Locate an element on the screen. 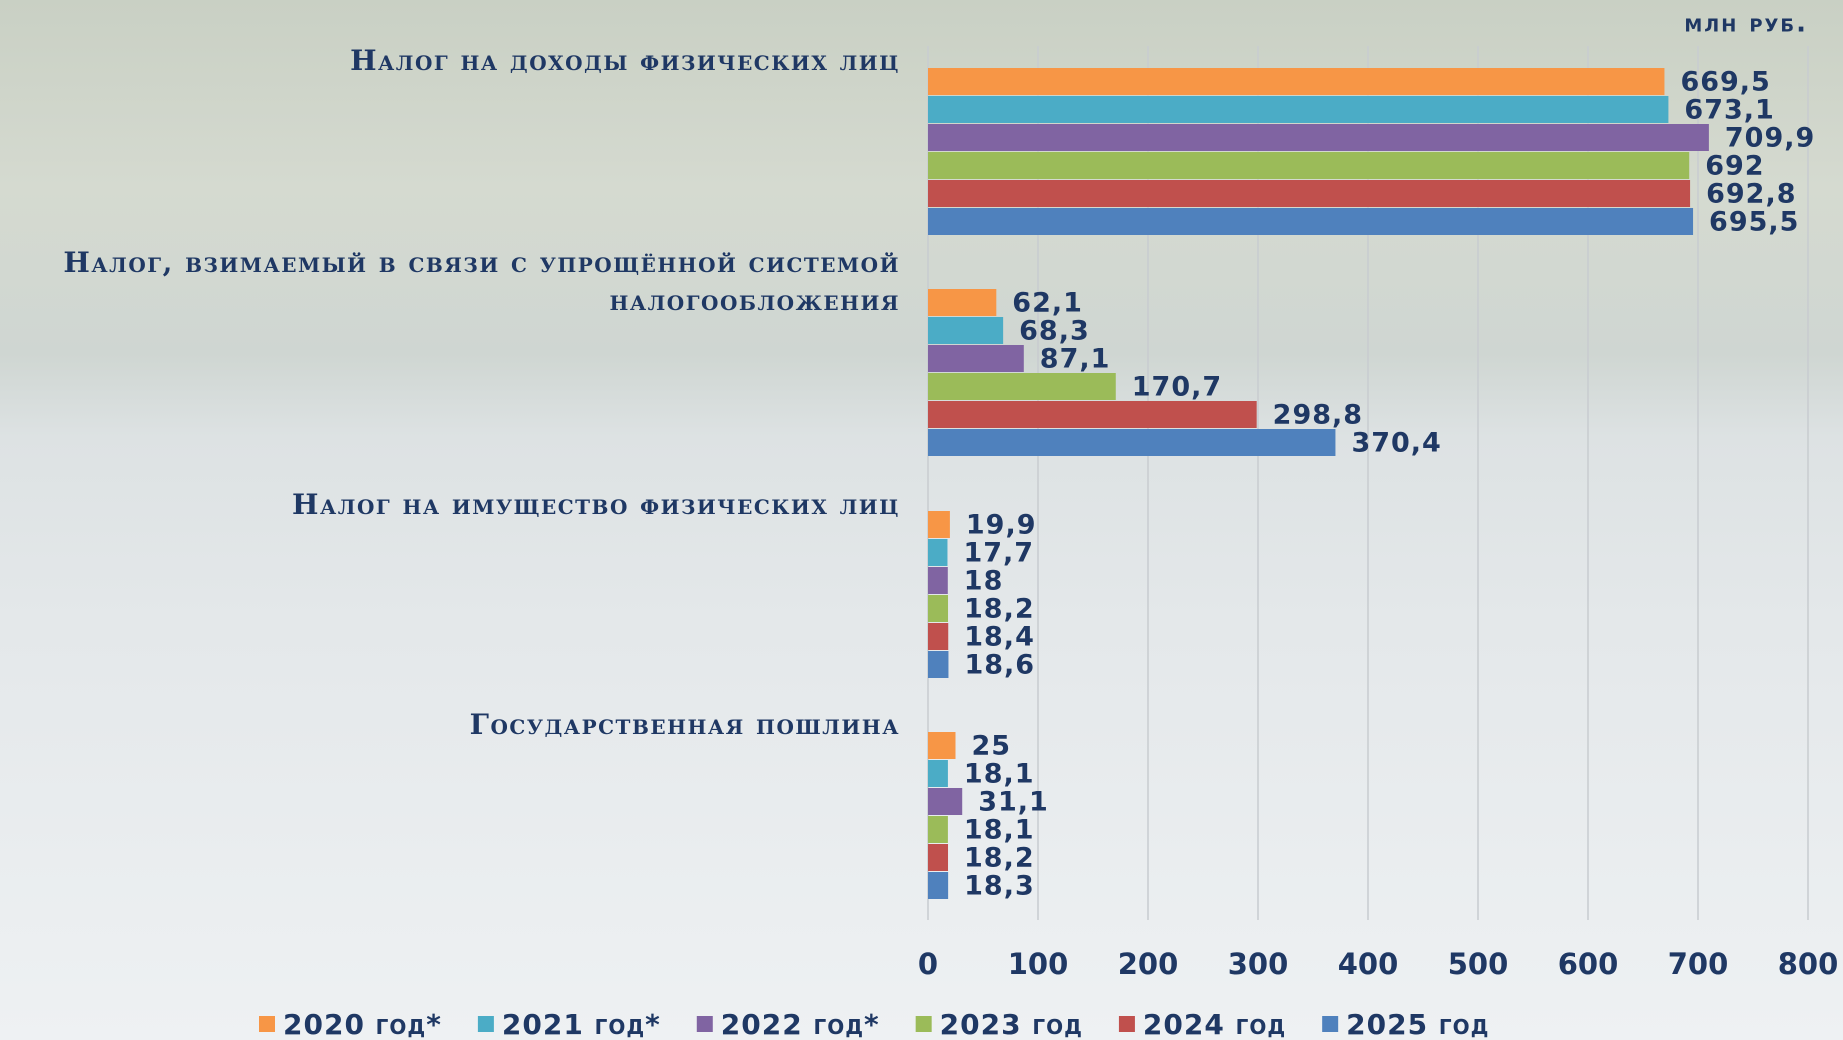  x-tick-label: 800 is located at coordinates (1808, 964).